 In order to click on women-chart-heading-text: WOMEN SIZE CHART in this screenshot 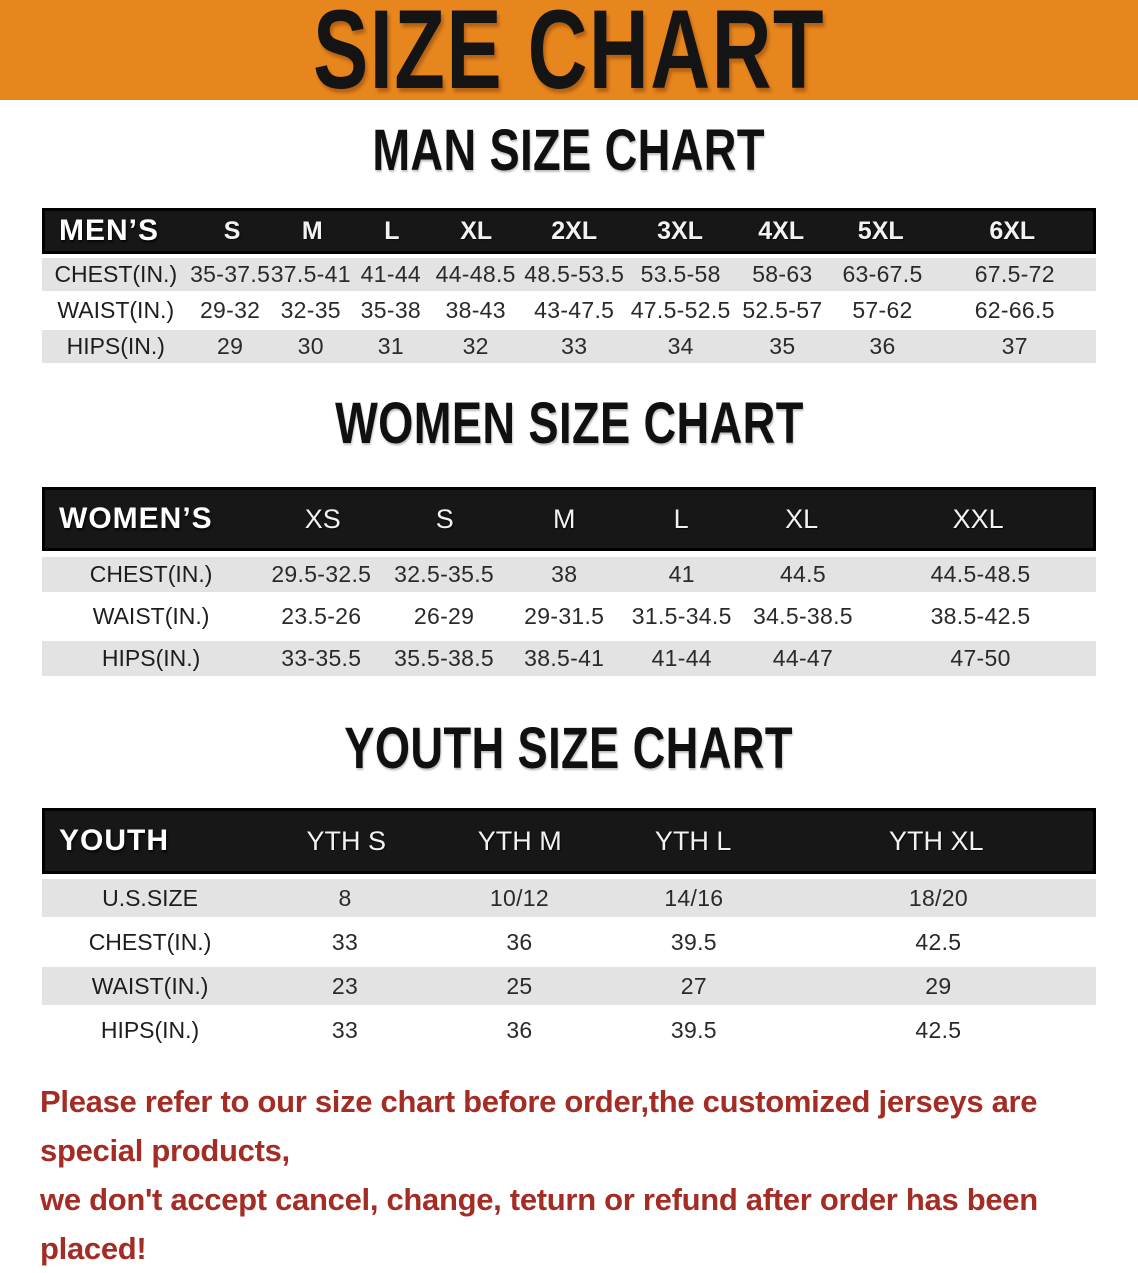, I will do `click(569, 423)`.